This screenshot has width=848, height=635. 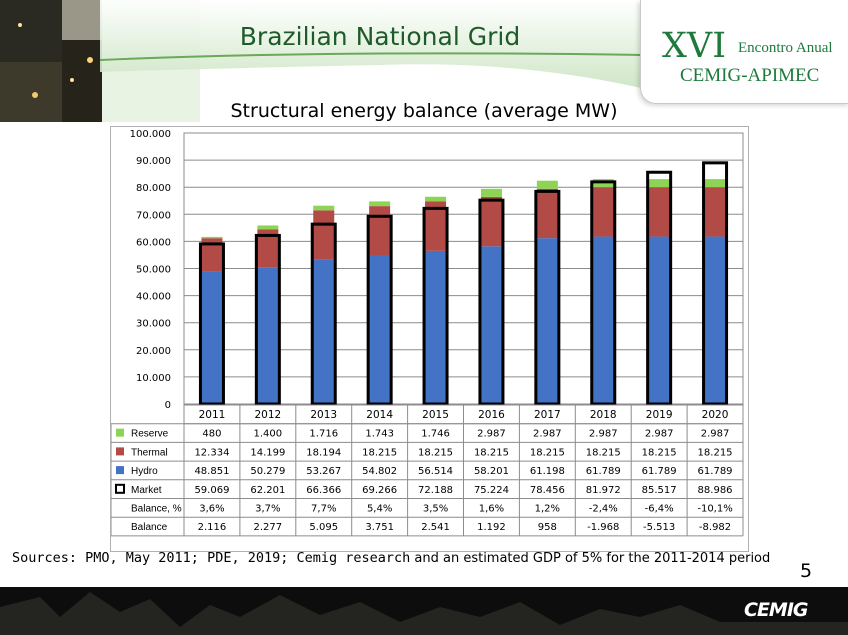 What do you see at coordinates (149, 527) in the screenshot?
I see `legend-label: Balance` at bounding box center [149, 527].